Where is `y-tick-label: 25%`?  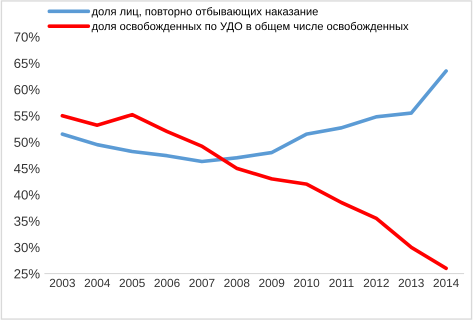 y-tick-label: 25% is located at coordinates (27, 274).